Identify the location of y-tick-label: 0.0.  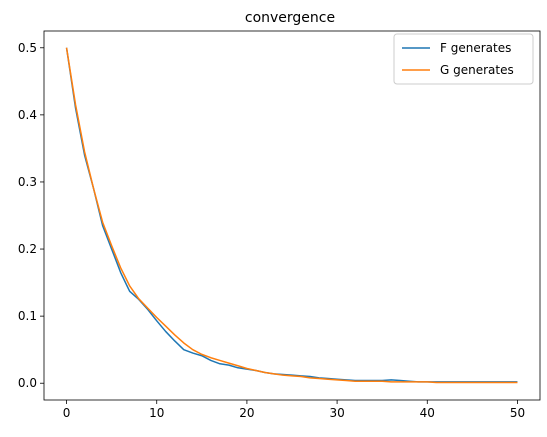
(27, 383).